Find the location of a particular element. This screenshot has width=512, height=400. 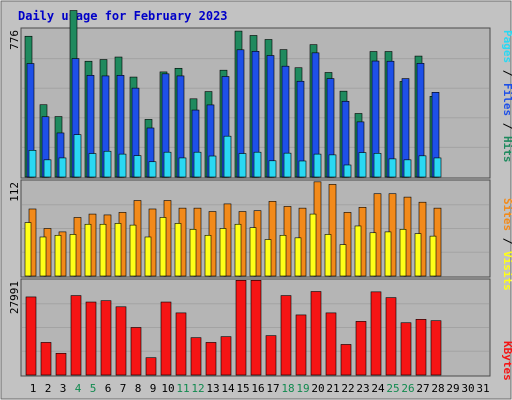

kbytes-legend: KBytes is located at coordinates (506, 361).